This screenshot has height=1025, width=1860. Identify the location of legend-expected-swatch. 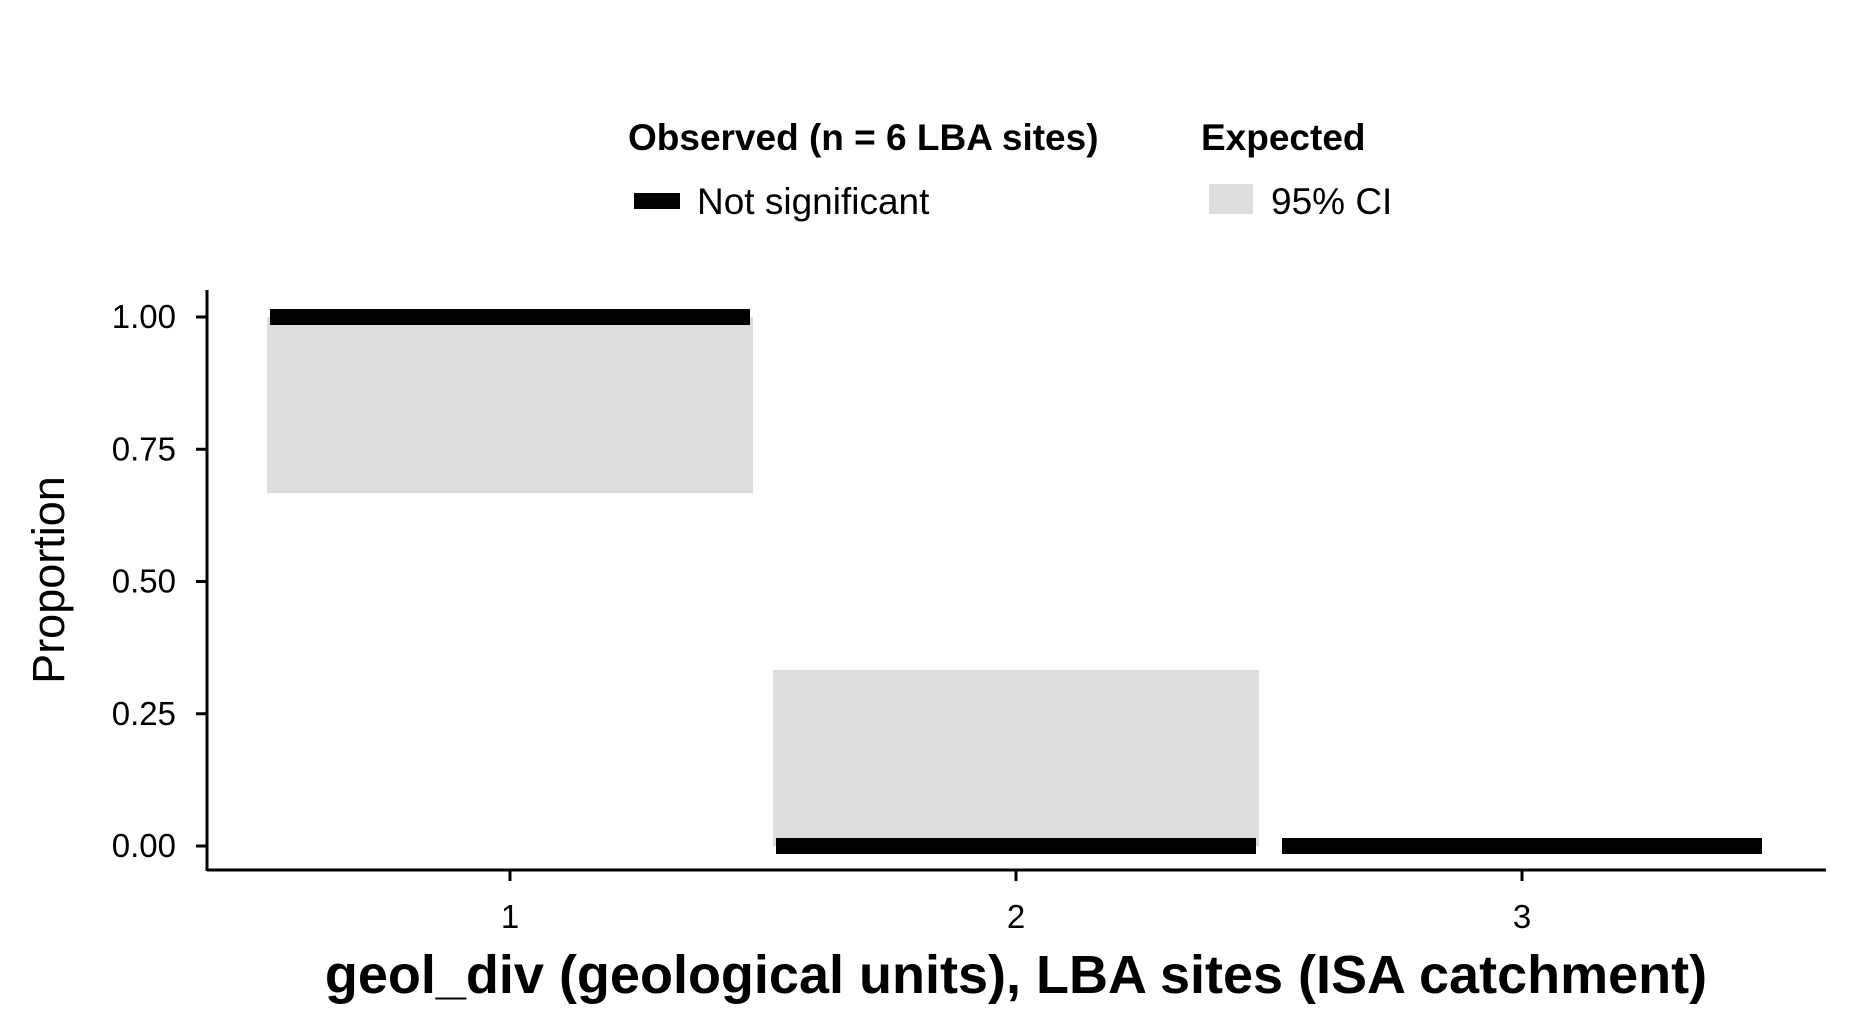
(1231, 199).